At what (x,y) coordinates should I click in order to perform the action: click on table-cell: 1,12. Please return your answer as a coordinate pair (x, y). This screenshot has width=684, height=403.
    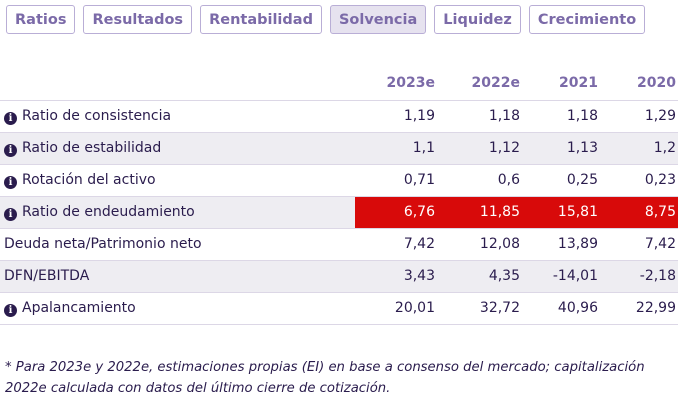
    Looking at the image, I should click on (479, 148).